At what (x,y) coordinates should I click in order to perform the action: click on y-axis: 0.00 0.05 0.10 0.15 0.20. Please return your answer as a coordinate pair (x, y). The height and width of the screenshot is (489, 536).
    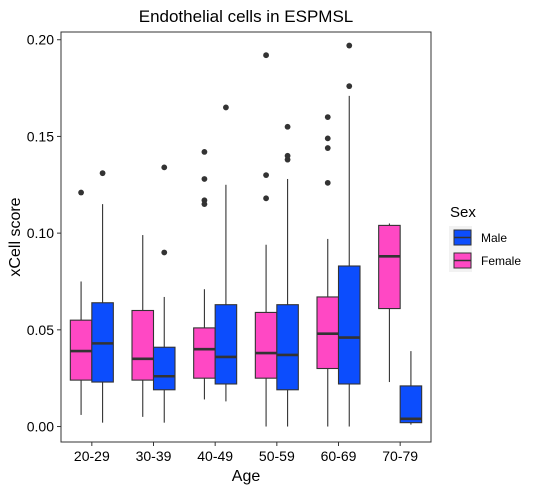
    Looking at the image, I should click on (44, 233).